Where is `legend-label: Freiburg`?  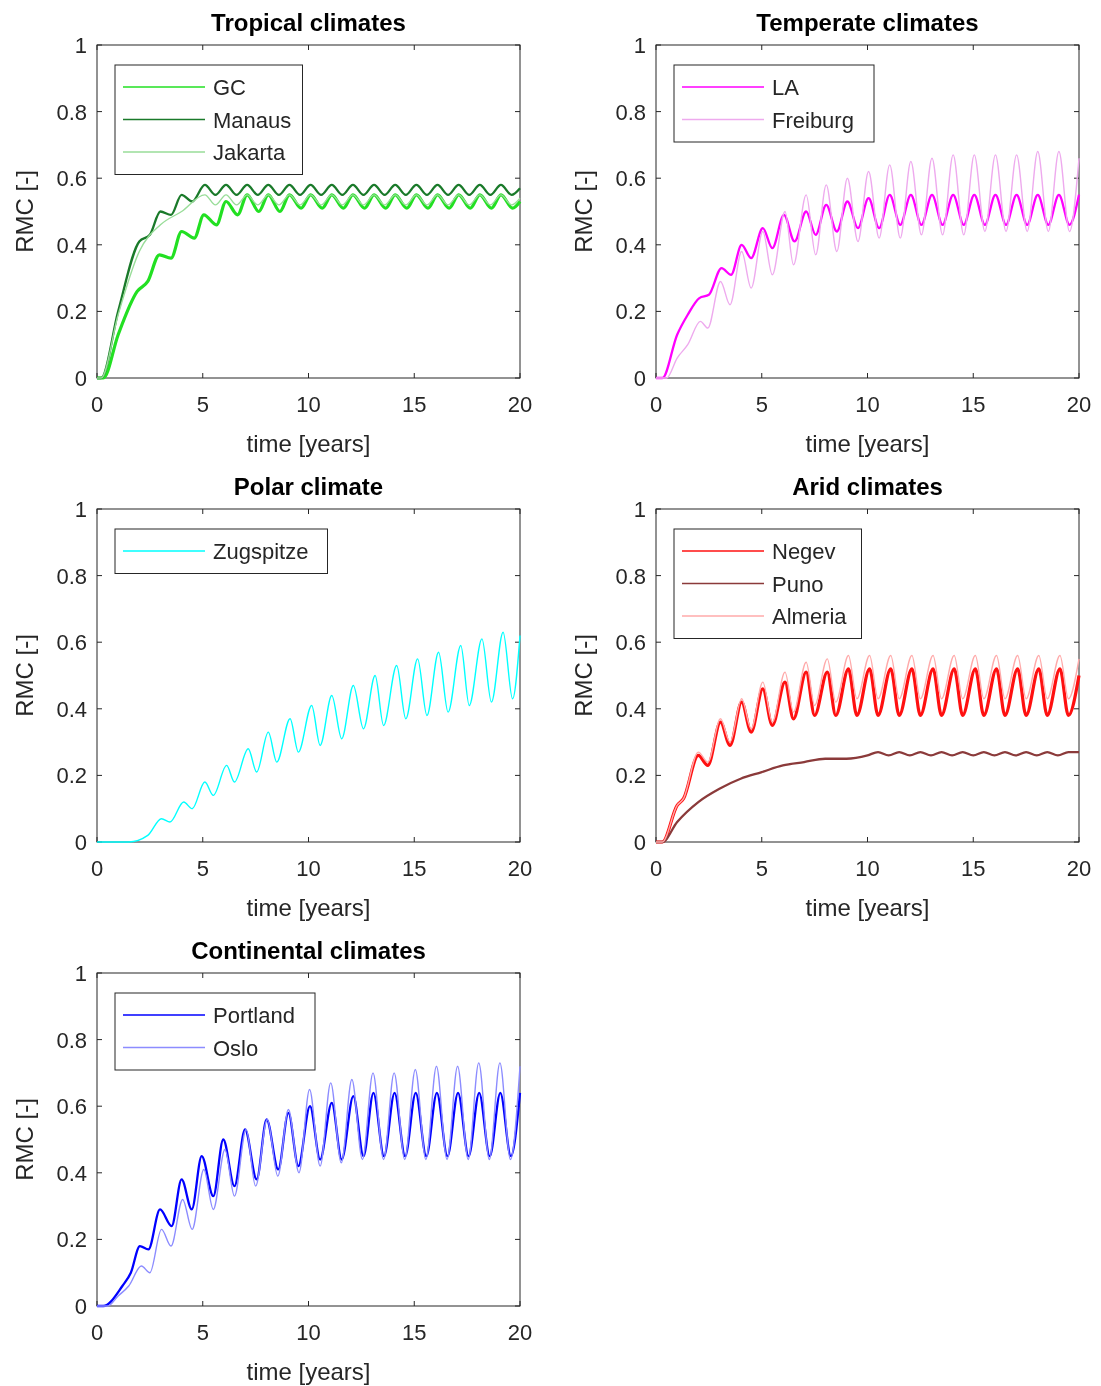
legend-label: Freiburg is located at coordinates (813, 120).